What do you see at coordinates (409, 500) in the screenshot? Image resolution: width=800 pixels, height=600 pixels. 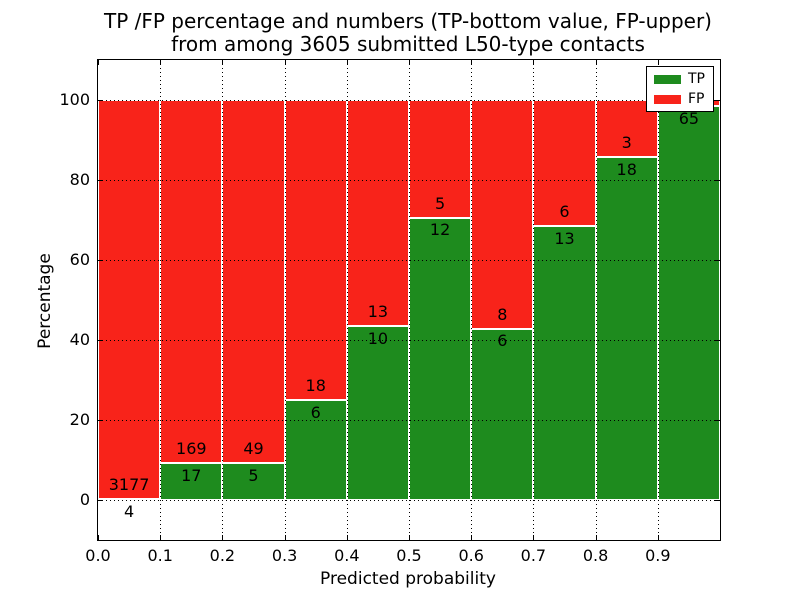 I see `grid-line-horizontal` at bounding box center [409, 500].